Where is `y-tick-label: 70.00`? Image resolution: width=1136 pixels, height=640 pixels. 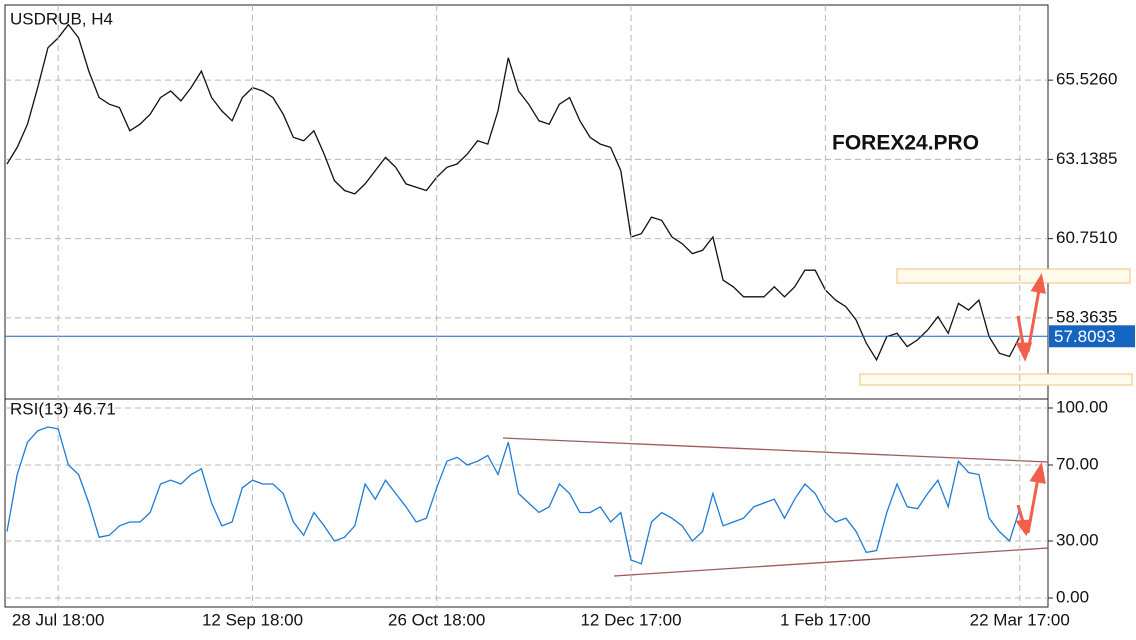
y-tick-label: 70.00 is located at coordinates (1077, 463).